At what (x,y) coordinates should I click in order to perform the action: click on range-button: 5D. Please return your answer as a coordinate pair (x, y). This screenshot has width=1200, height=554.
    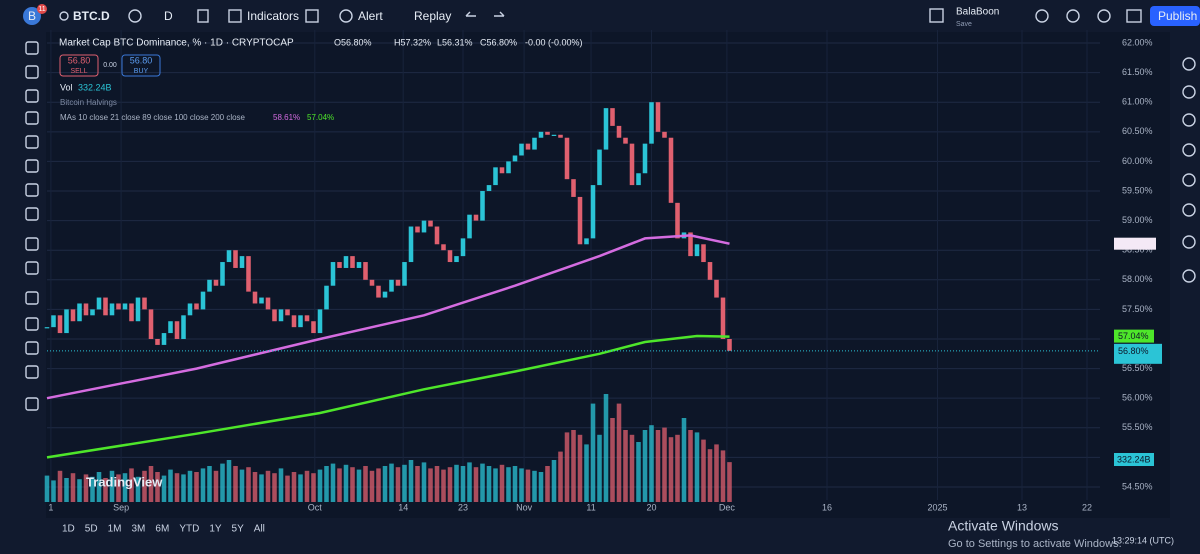
    Looking at the image, I should click on (91, 529).